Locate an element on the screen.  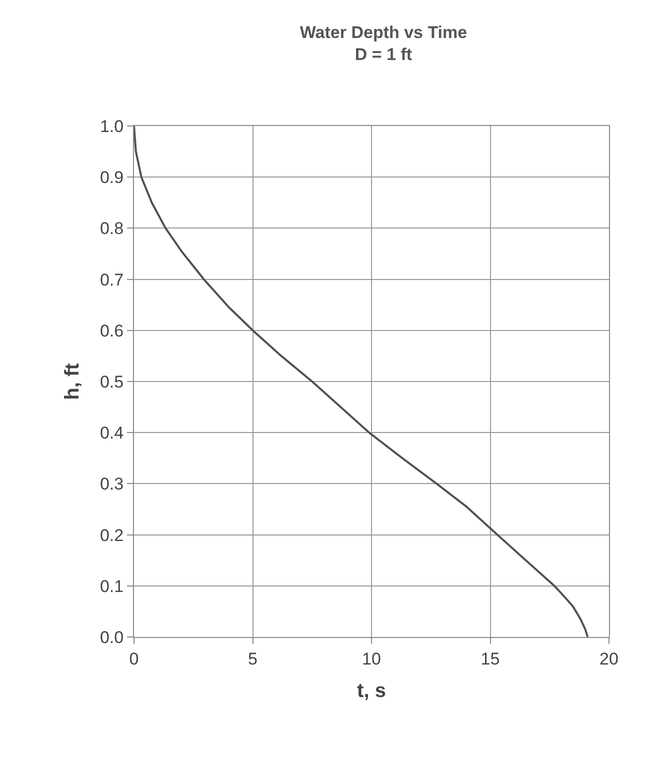
x-tick-label: 10 is located at coordinates (371, 658).